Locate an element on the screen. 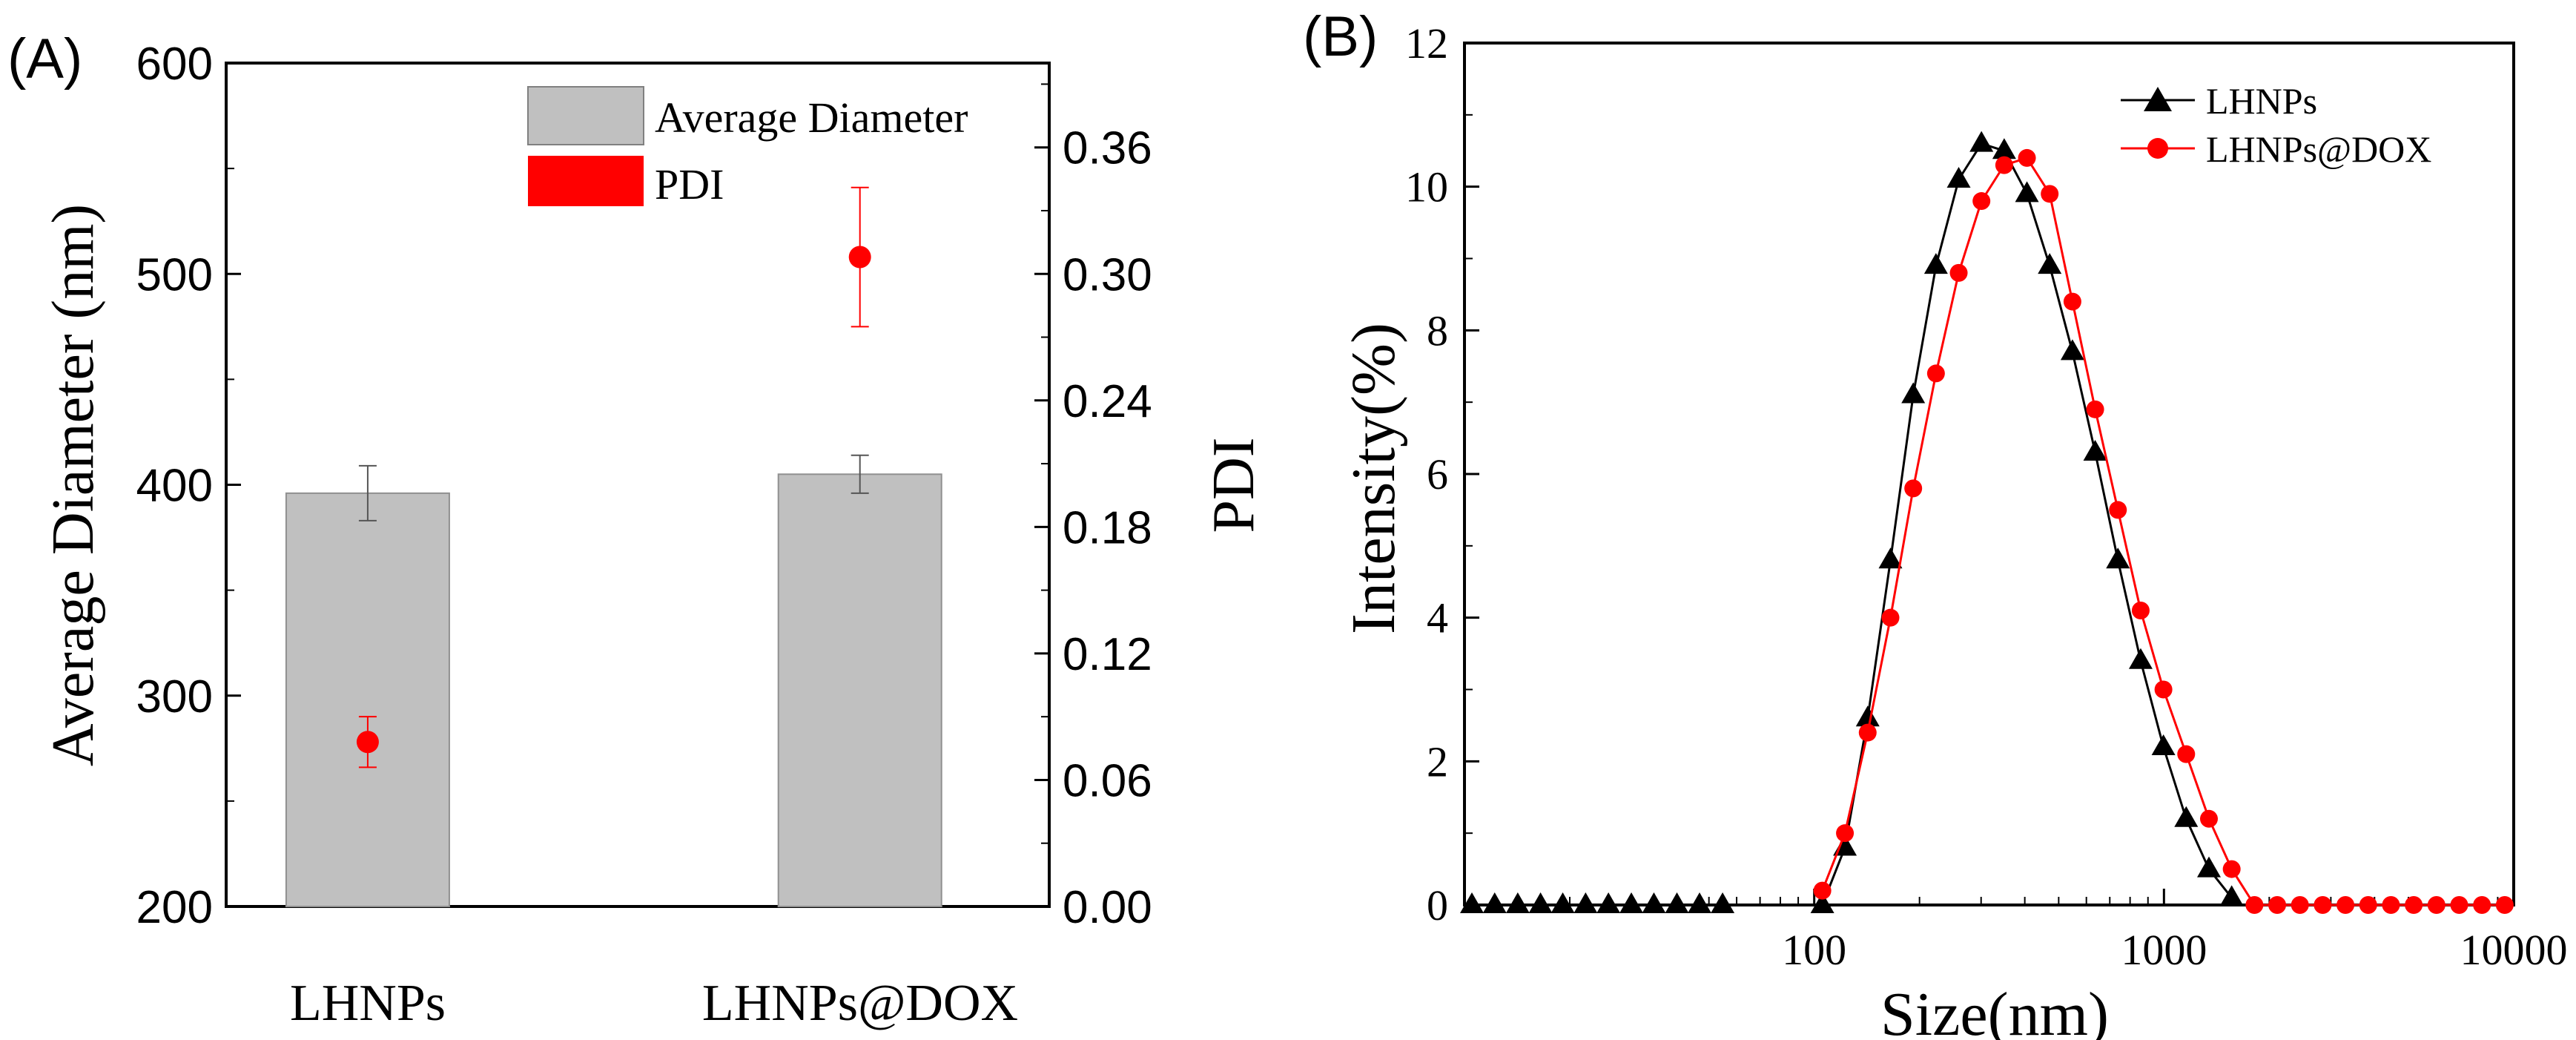 This screenshot has height=1040, width=2576. right-tick-label: 0.06 is located at coordinates (1107, 780).